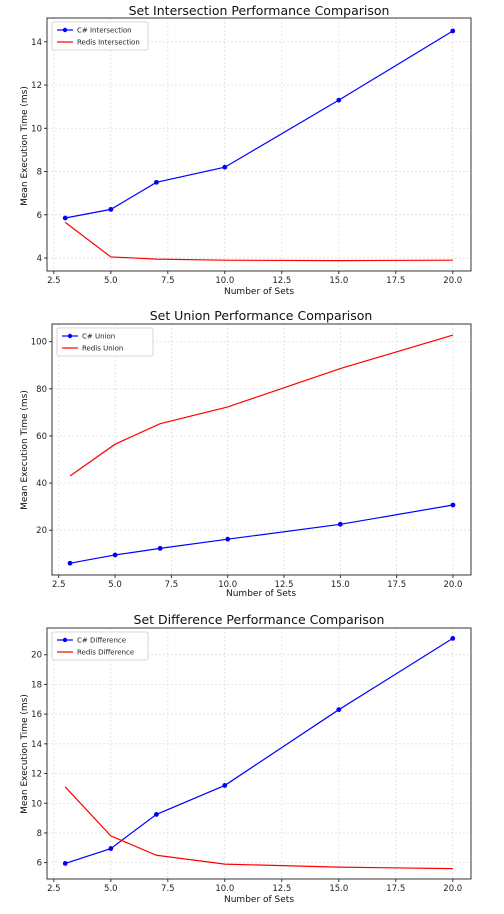 The width and height of the screenshot is (504, 914). I want to click on chart-title: Set Intersection Performance Comparison, so click(259, 10).